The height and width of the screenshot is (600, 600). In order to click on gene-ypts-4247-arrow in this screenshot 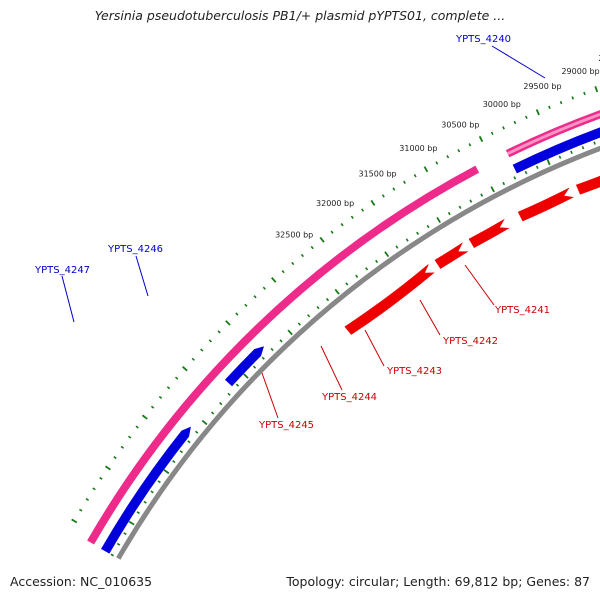, I will do `click(146, 490)`.